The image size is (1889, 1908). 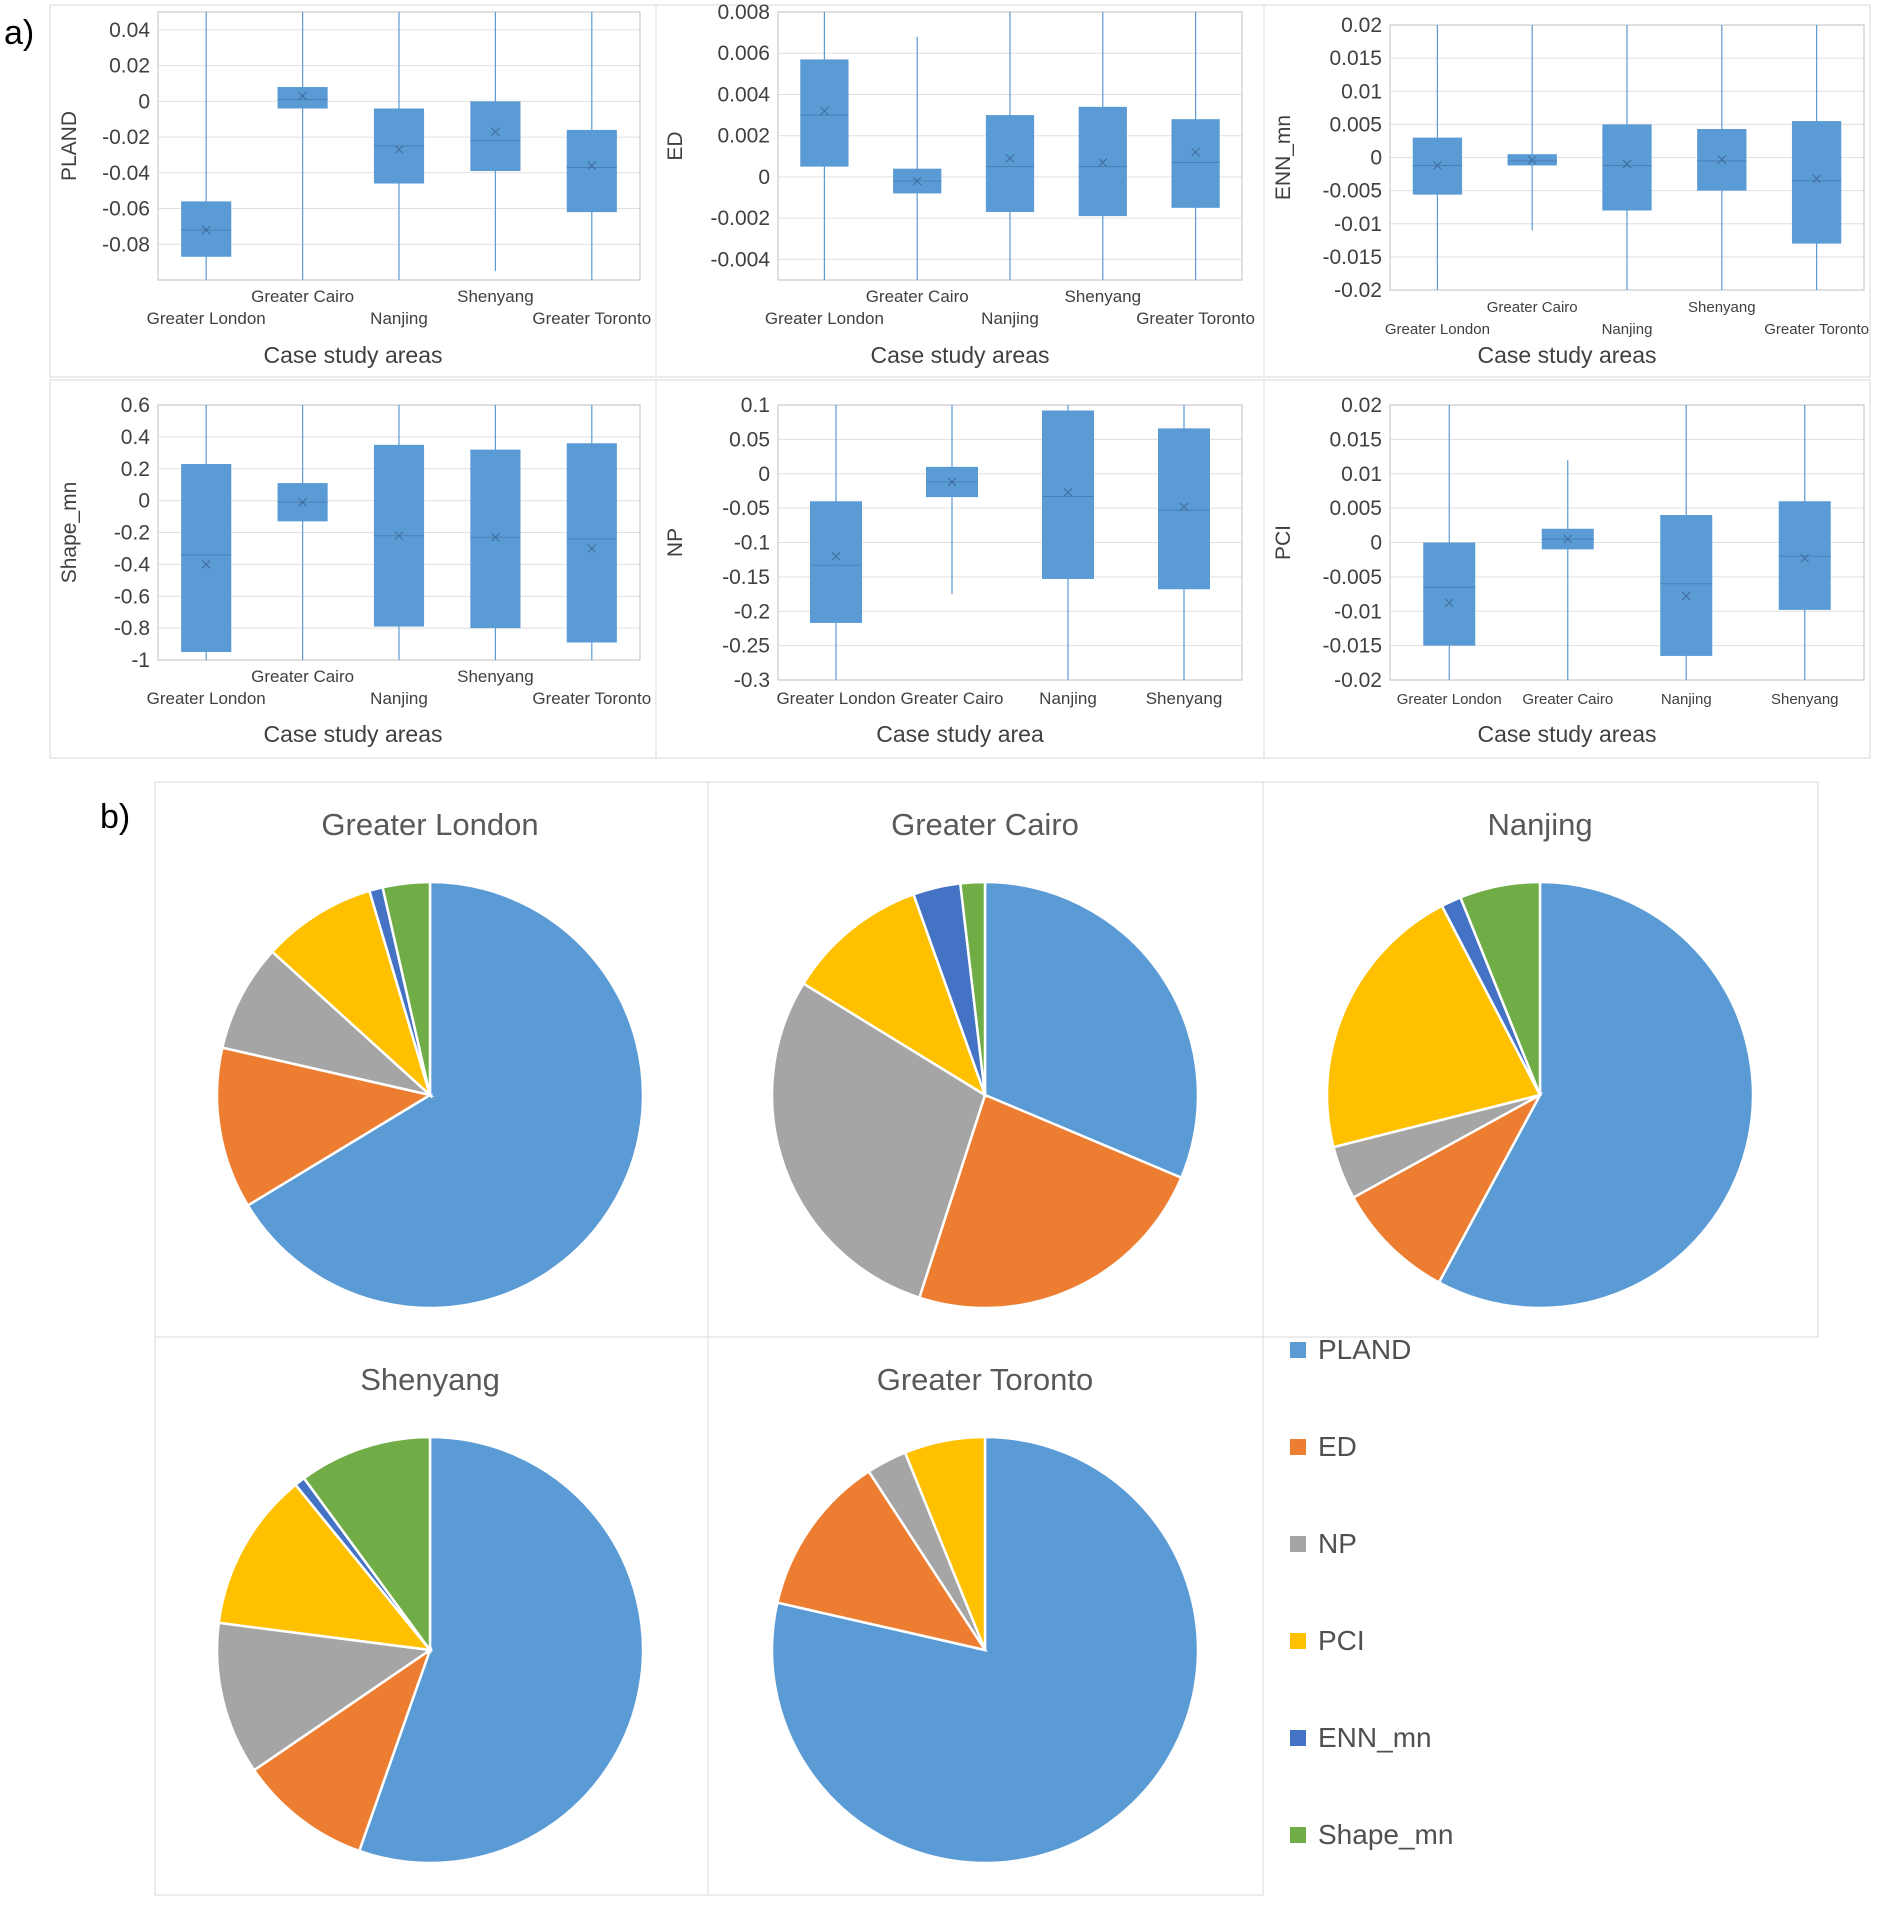 I want to click on pie-chart-nanjing: Nanjing, so click(x=1540, y=1059).